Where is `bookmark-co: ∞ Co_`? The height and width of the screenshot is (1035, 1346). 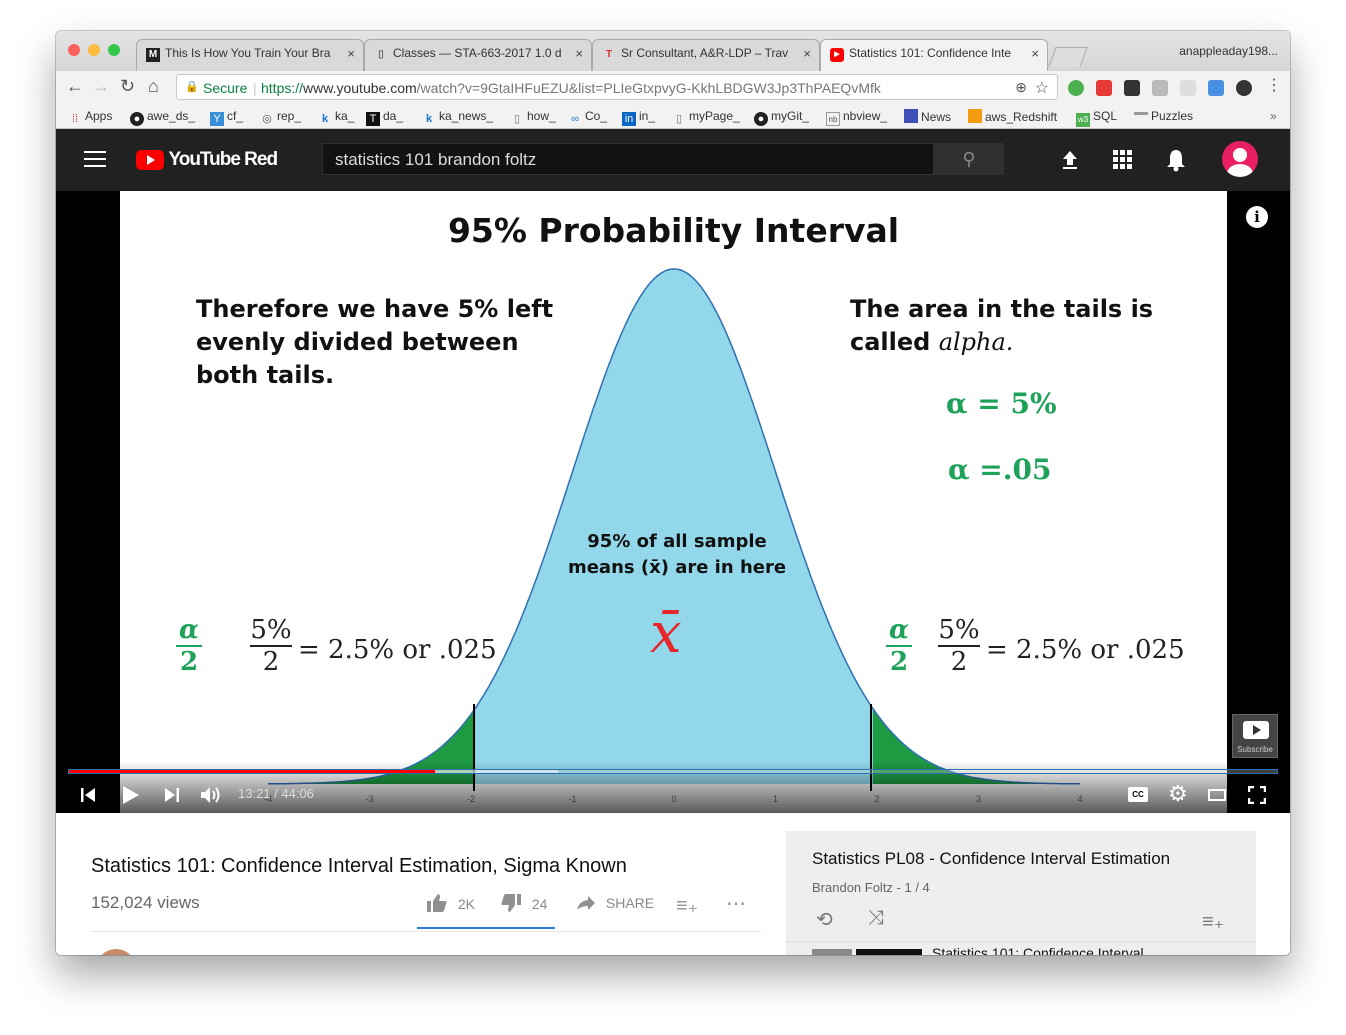
bookmark-co: ∞ Co_ is located at coordinates (587, 117).